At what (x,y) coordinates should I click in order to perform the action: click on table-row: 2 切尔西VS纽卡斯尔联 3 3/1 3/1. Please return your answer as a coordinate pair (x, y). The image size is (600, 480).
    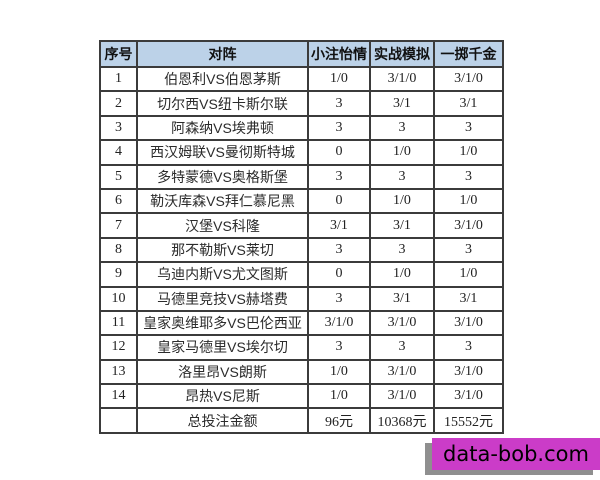
    Looking at the image, I should click on (301, 103).